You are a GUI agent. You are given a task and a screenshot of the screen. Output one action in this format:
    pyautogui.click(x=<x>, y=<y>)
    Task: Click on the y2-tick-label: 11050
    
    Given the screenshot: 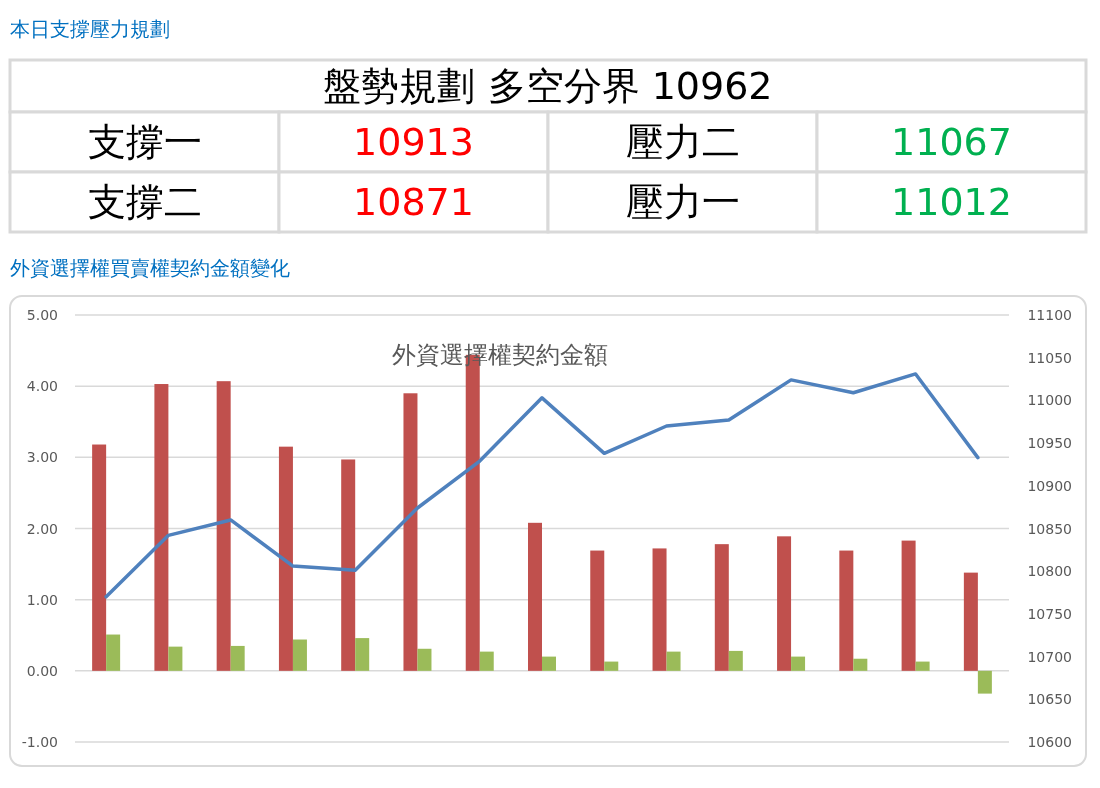 What is the action you would take?
    pyautogui.click(x=1049, y=357)
    